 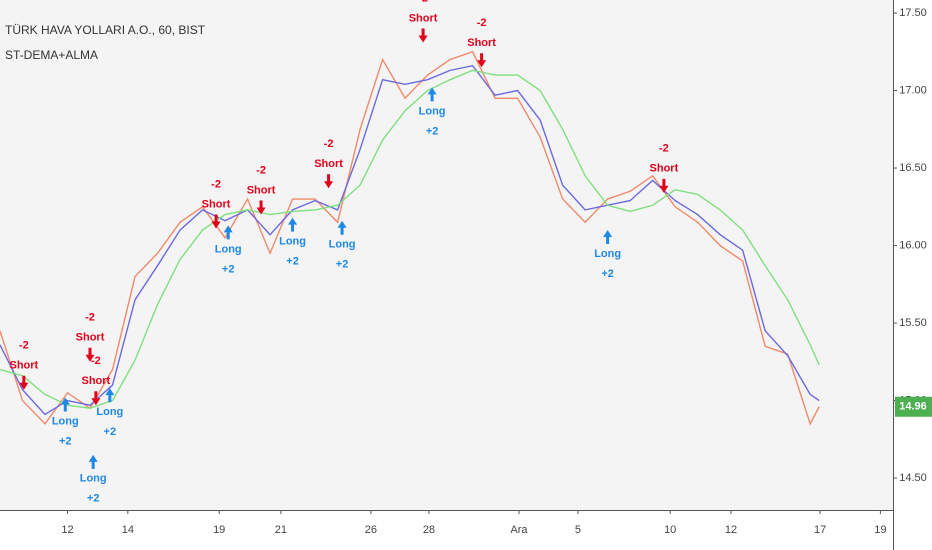 I want to click on last-price-label: 14.96, so click(x=913, y=407).